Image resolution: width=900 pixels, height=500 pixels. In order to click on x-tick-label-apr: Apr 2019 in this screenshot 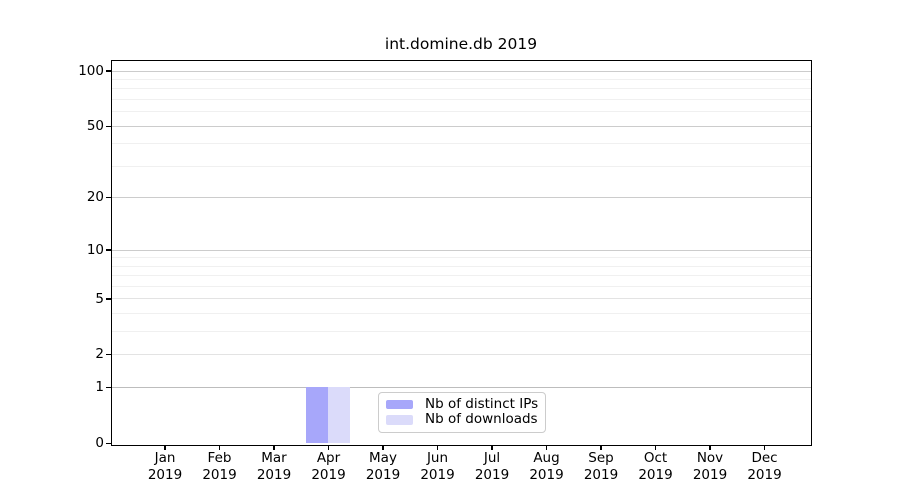, I will do `click(328, 466)`.